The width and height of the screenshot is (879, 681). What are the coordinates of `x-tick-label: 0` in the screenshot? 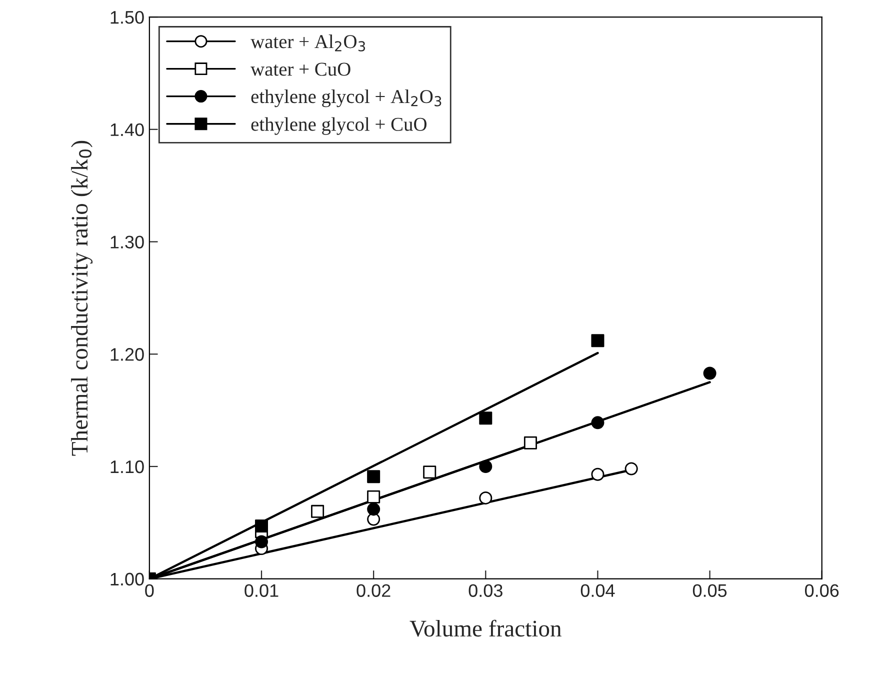 It's located at (149, 590).